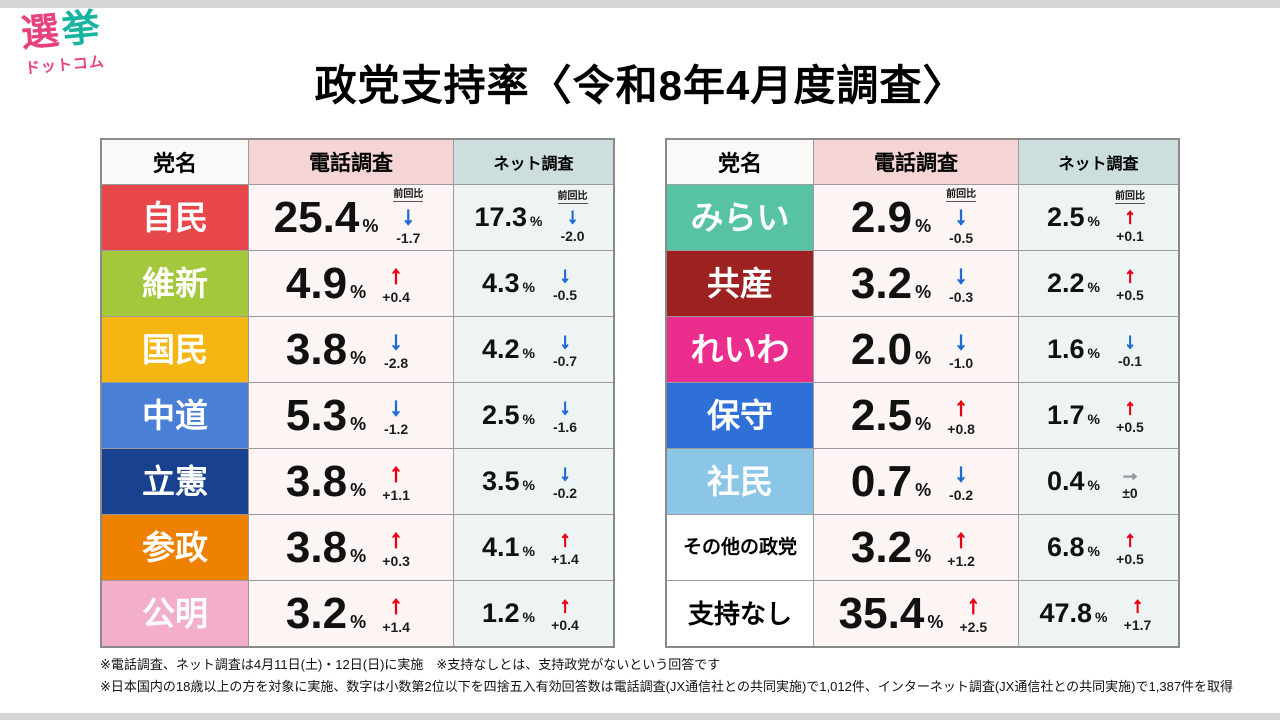 This screenshot has width=1280, height=720. I want to click on table-row: 保守 2.5 % 前回比 ↑ +0.8 1.7 % 前回比 ↑ +0.5, so click(922, 415).